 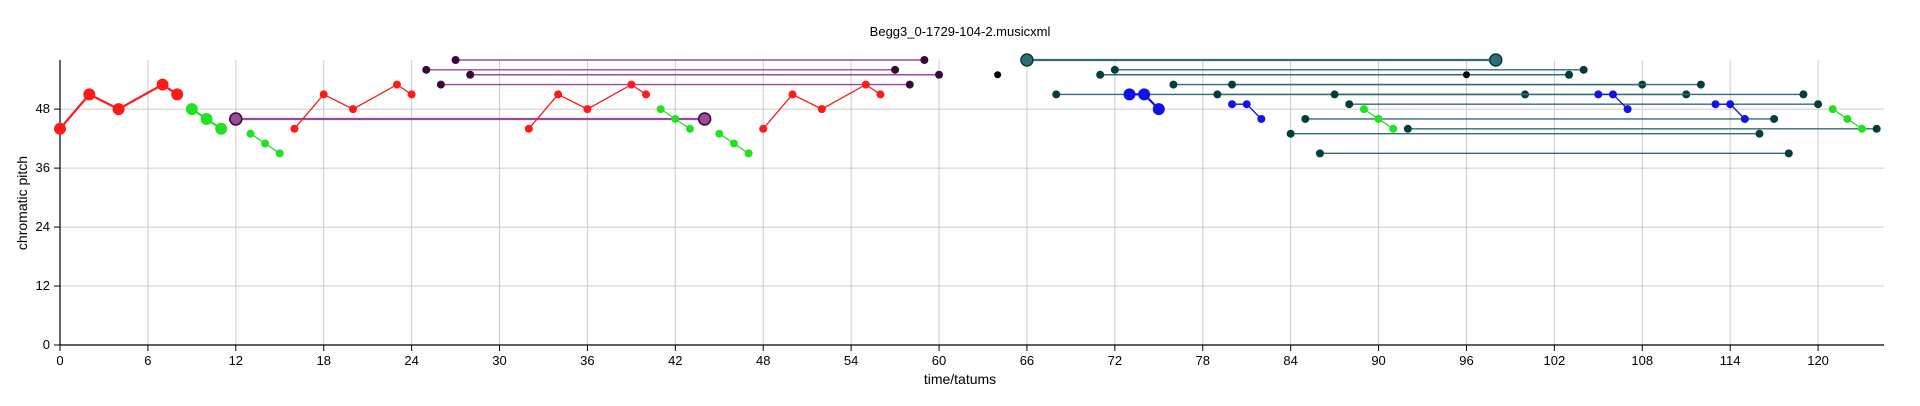 What do you see at coordinates (1818, 360) in the screenshot?
I see `x-tick-label: 120` at bounding box center [1818, 360].